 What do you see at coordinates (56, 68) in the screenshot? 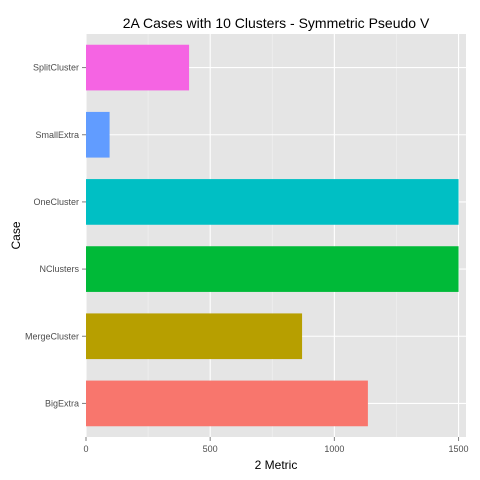
I see `y-tick-label: SplitCluster` at bounding box center [56, 68].